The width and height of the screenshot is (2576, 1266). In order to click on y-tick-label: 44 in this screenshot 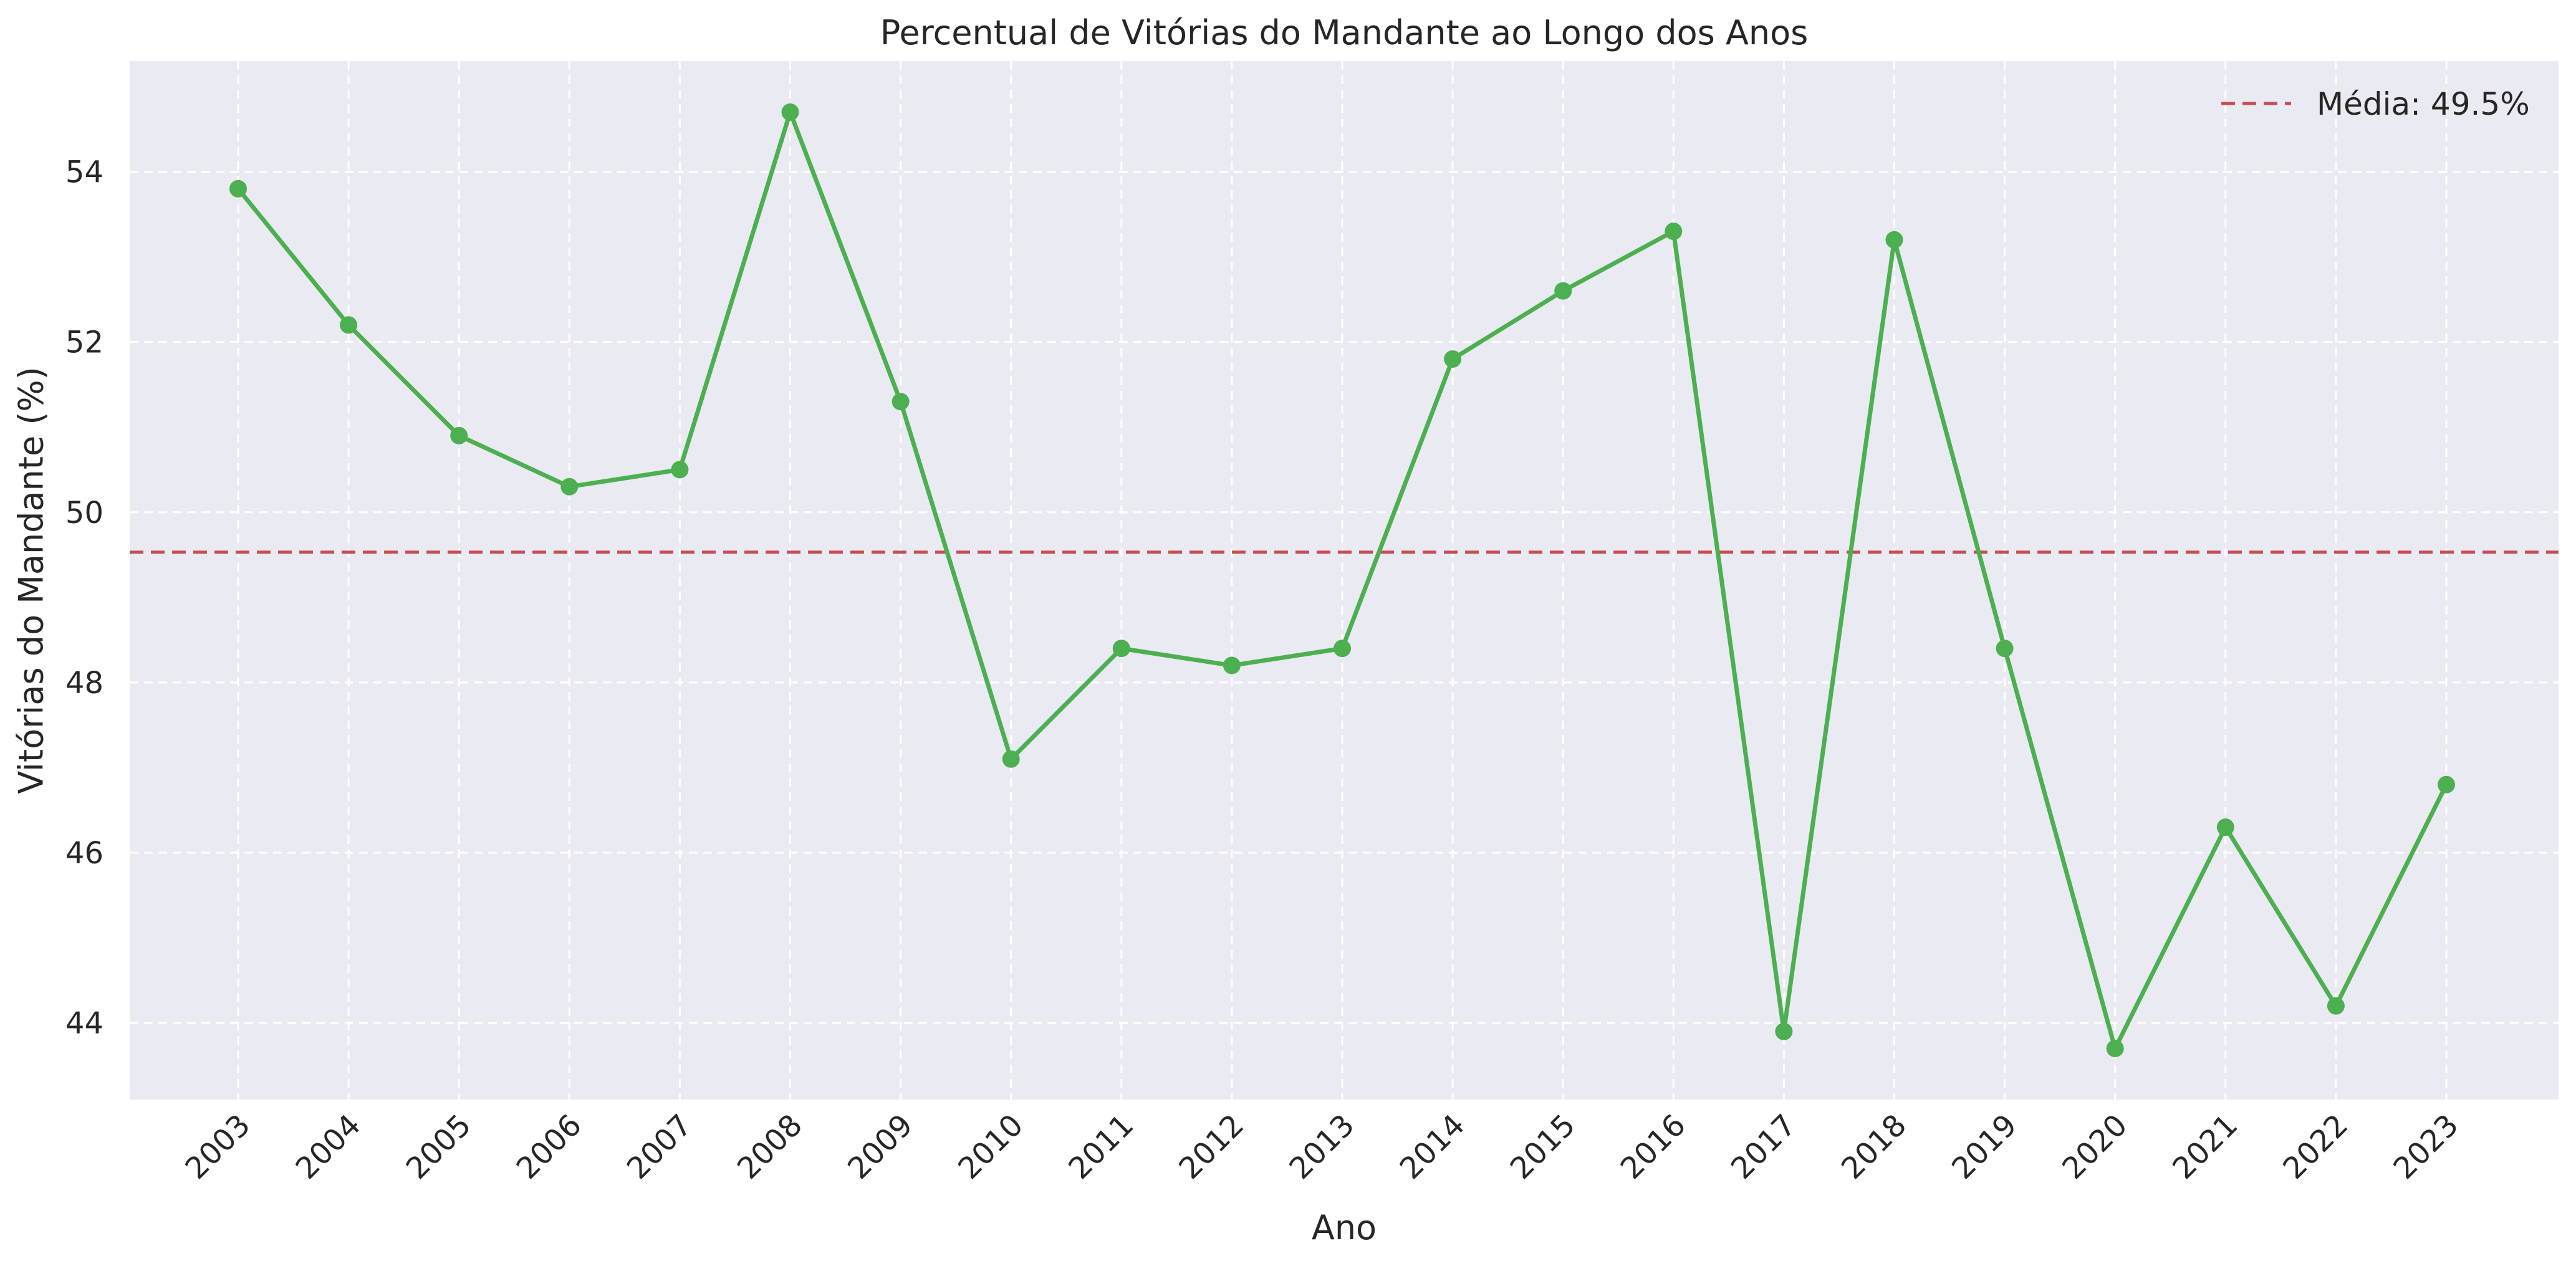, I will do `click(84, 1023)`.